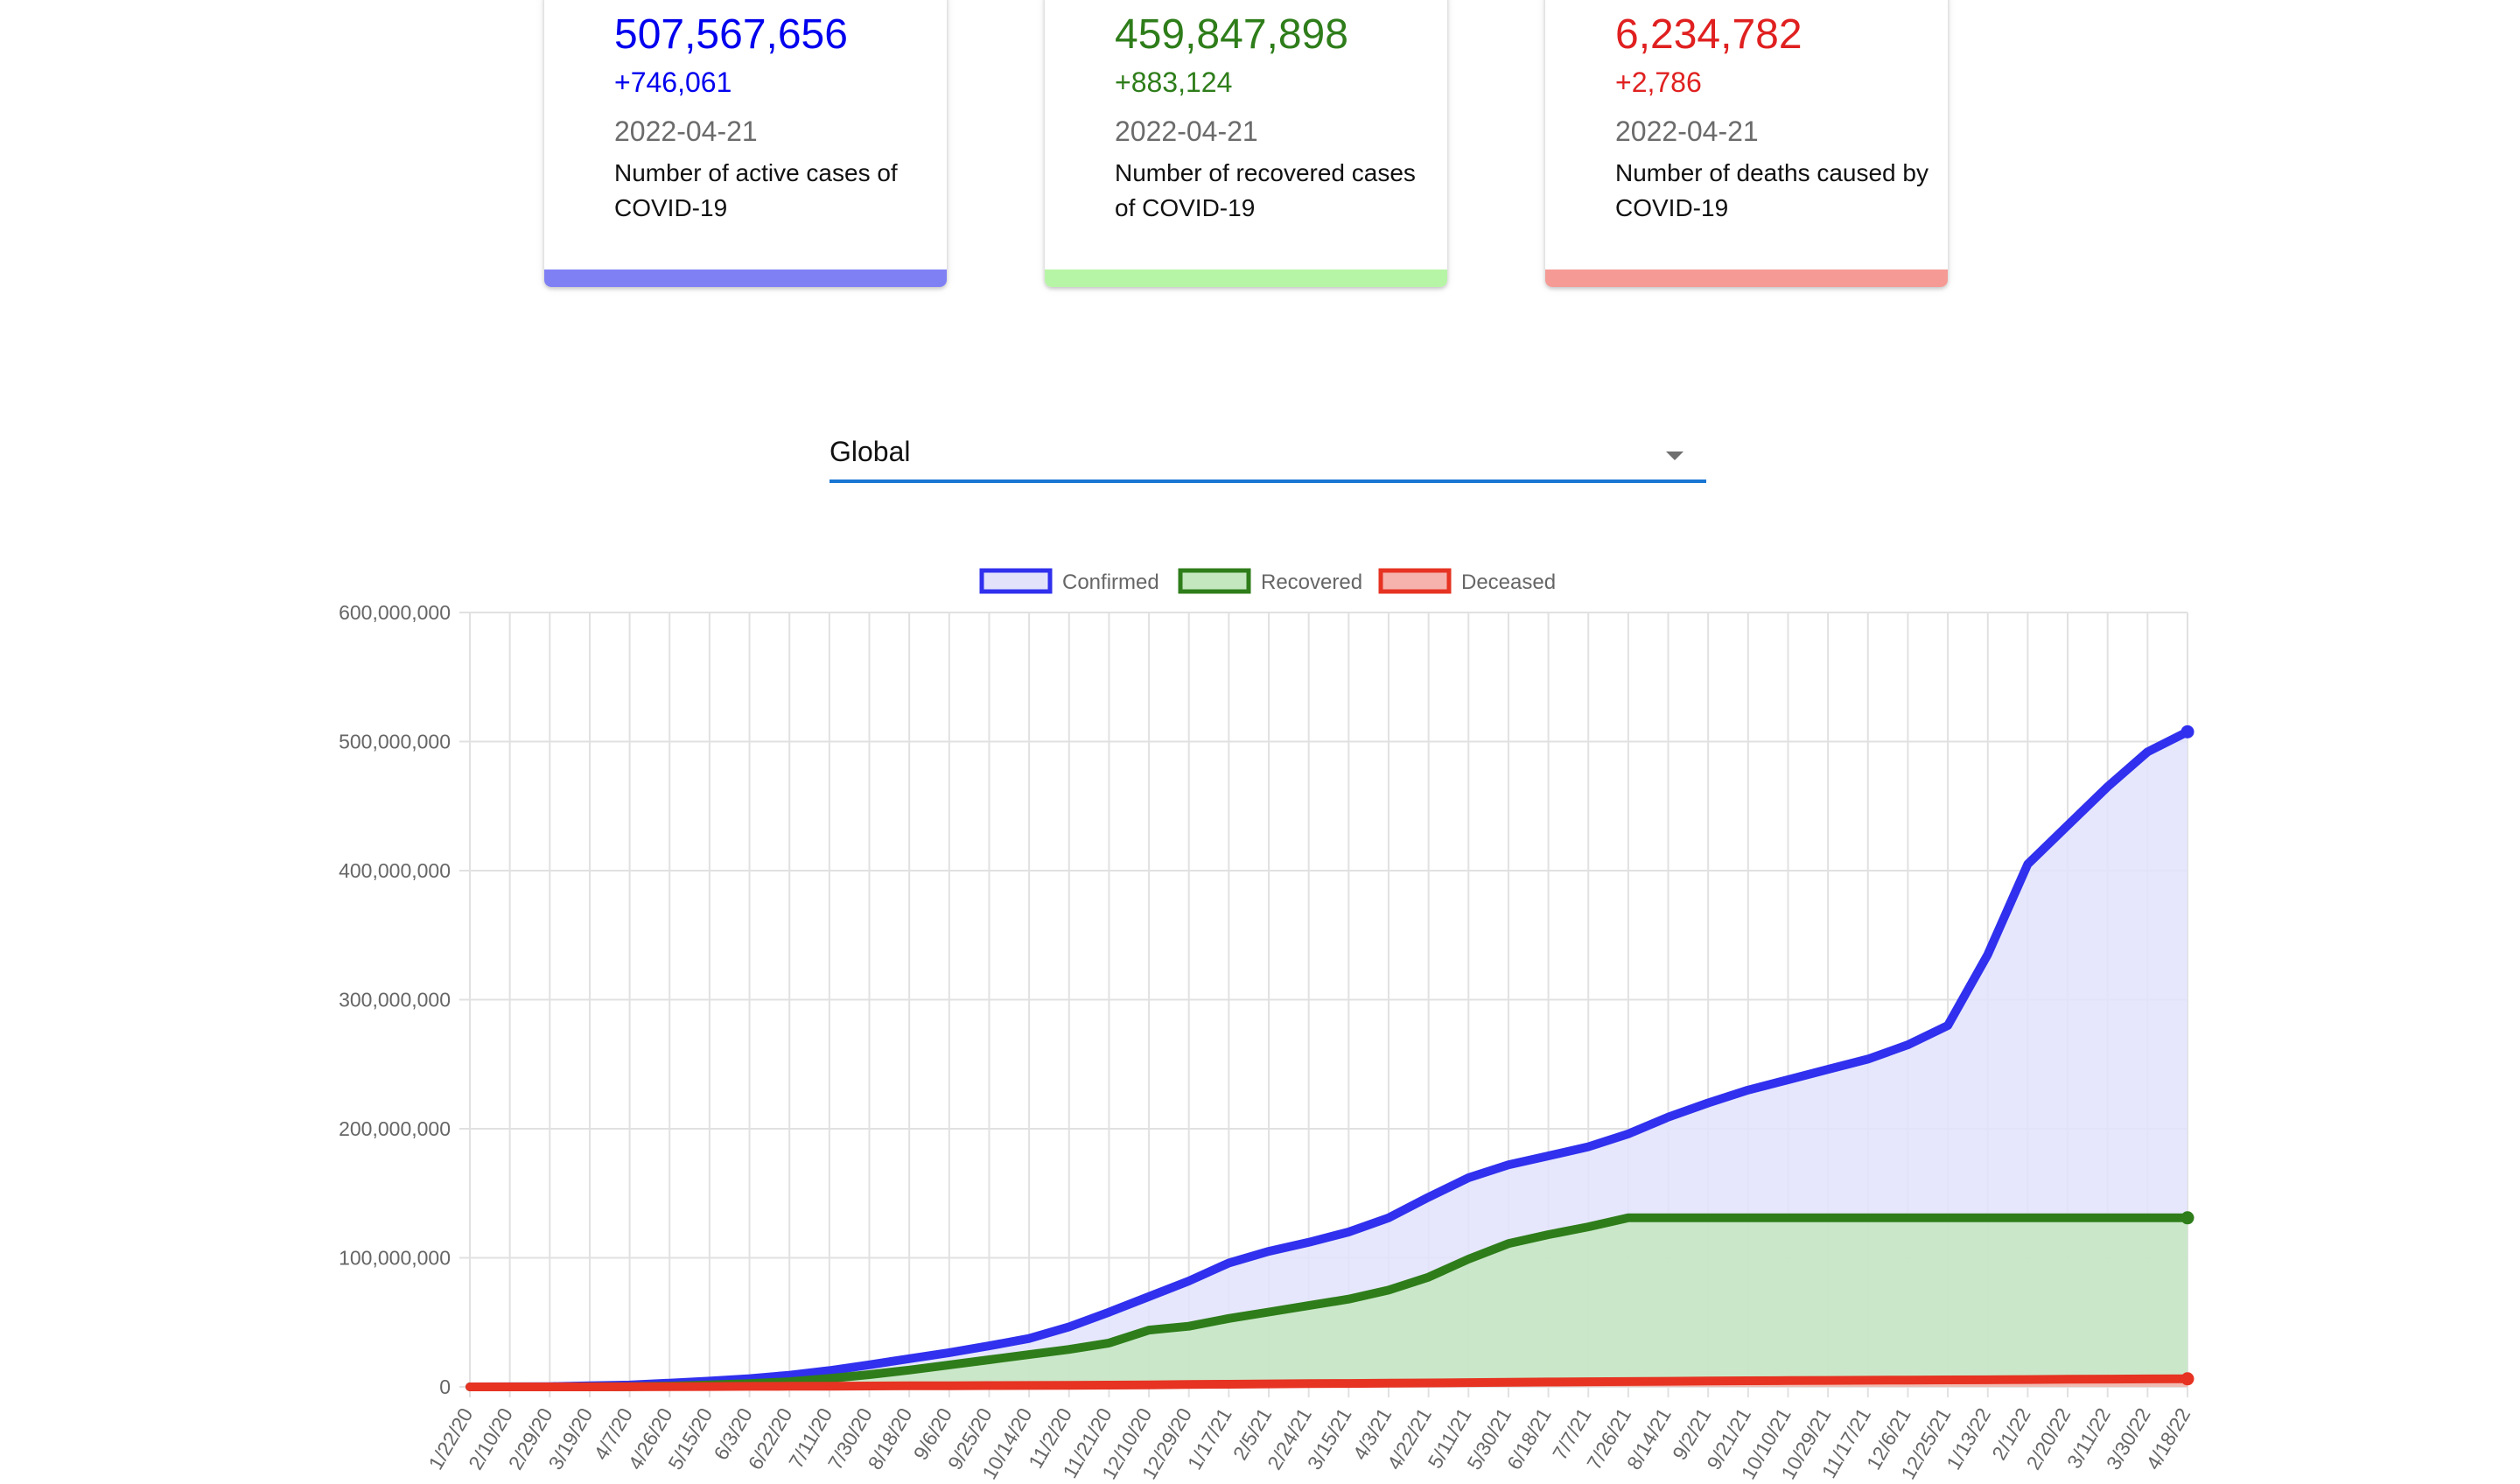  What do you see at coordinates (1016, 581) in the screenshot?
I see `legend-swatch-confirmed` at bounding box center [1016, 581].